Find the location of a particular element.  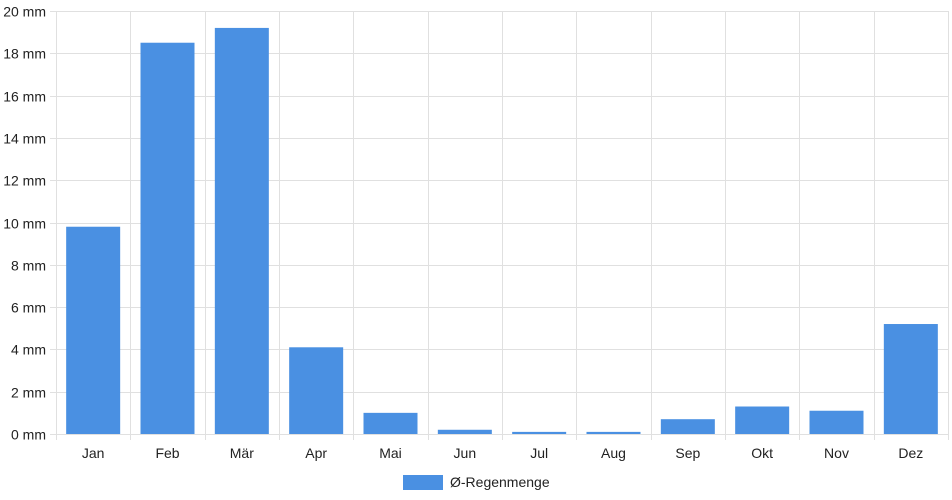

bar-jan is located at coordinates (93, 330).